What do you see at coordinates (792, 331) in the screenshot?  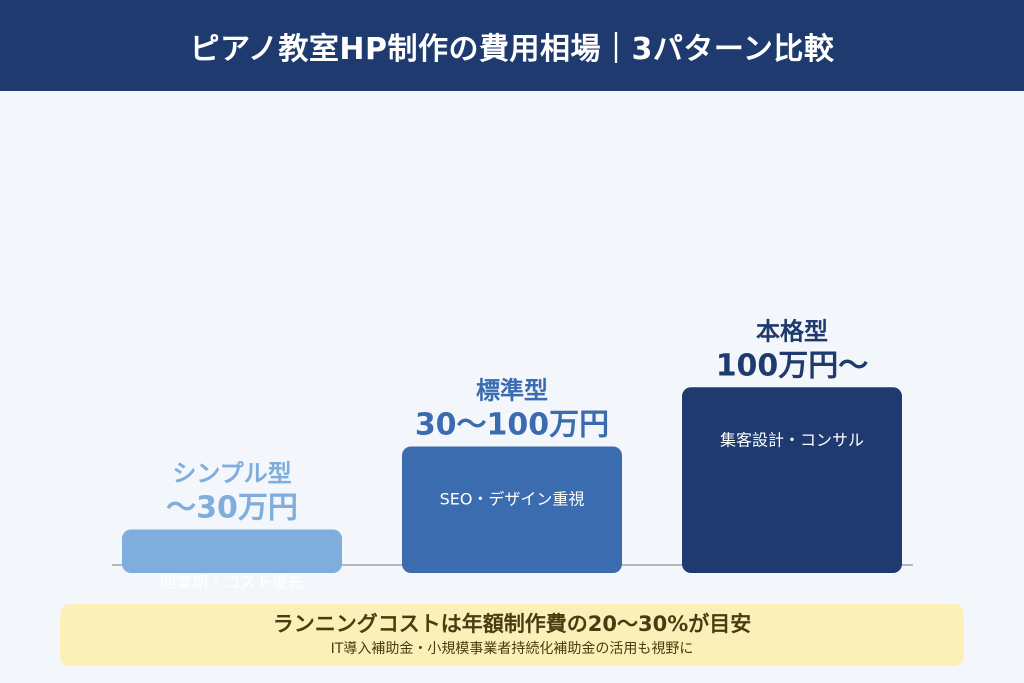 I see `bar-3-category-label: 本格型` at bounding box center [792, 331].